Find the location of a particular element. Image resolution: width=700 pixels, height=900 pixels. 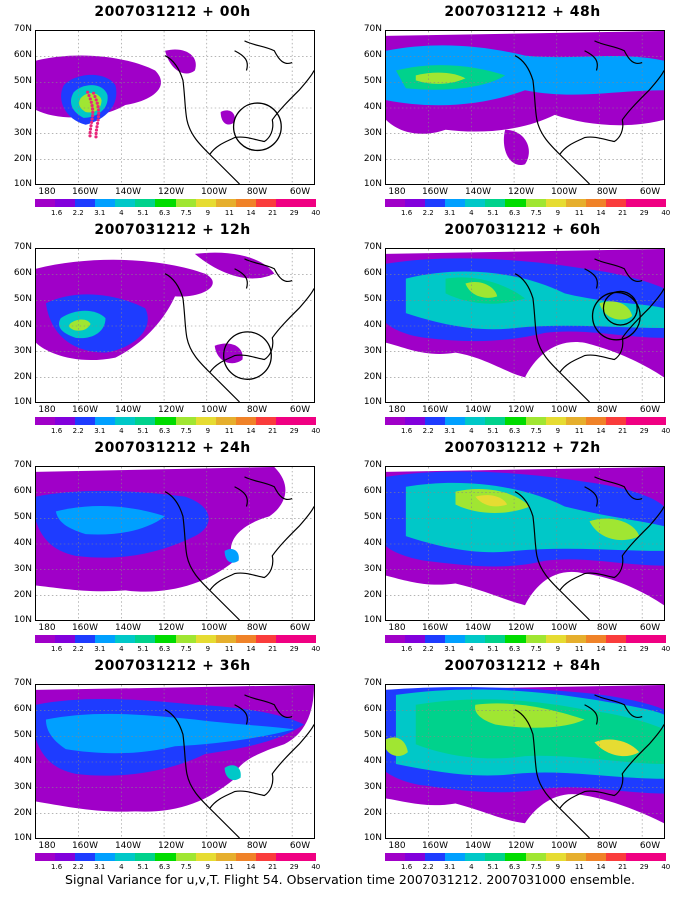

panel-title: 2007031212 + 12h is located at coordinates (172, 230).